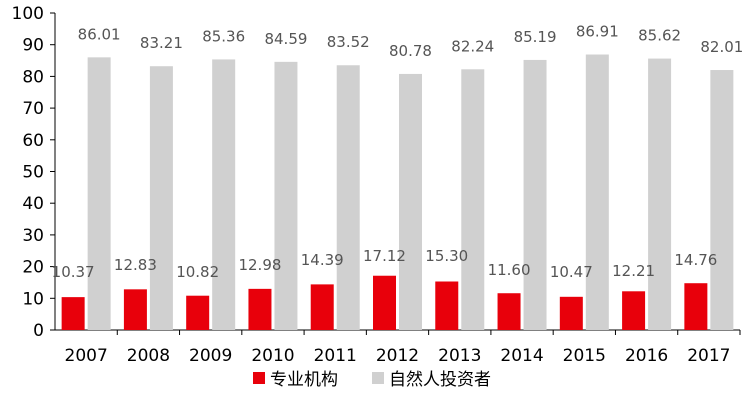 The height and width of the screenshot is (405, 744). What do you see at coordinates (259, 265) in the screenshot?
I see `data-label: 12.98` at bounding box center [259, 265].